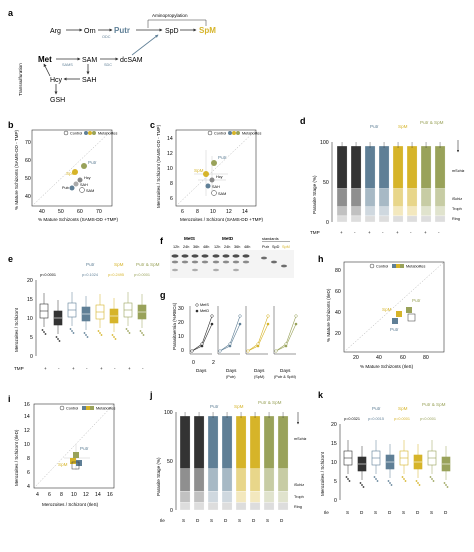  I want to click on label-transsulfuration: Transsulfuration, so click(20, 79).